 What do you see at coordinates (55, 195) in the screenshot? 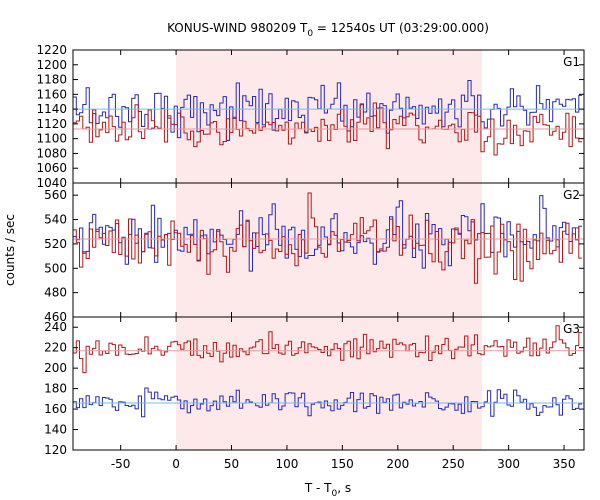
I see `y-tick-label: 560` at bounding box center [55, 195].